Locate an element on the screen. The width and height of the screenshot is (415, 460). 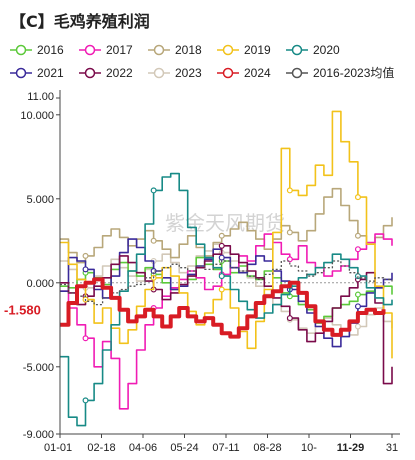
legend-label: 2017 is located at coordinates (119, 50).